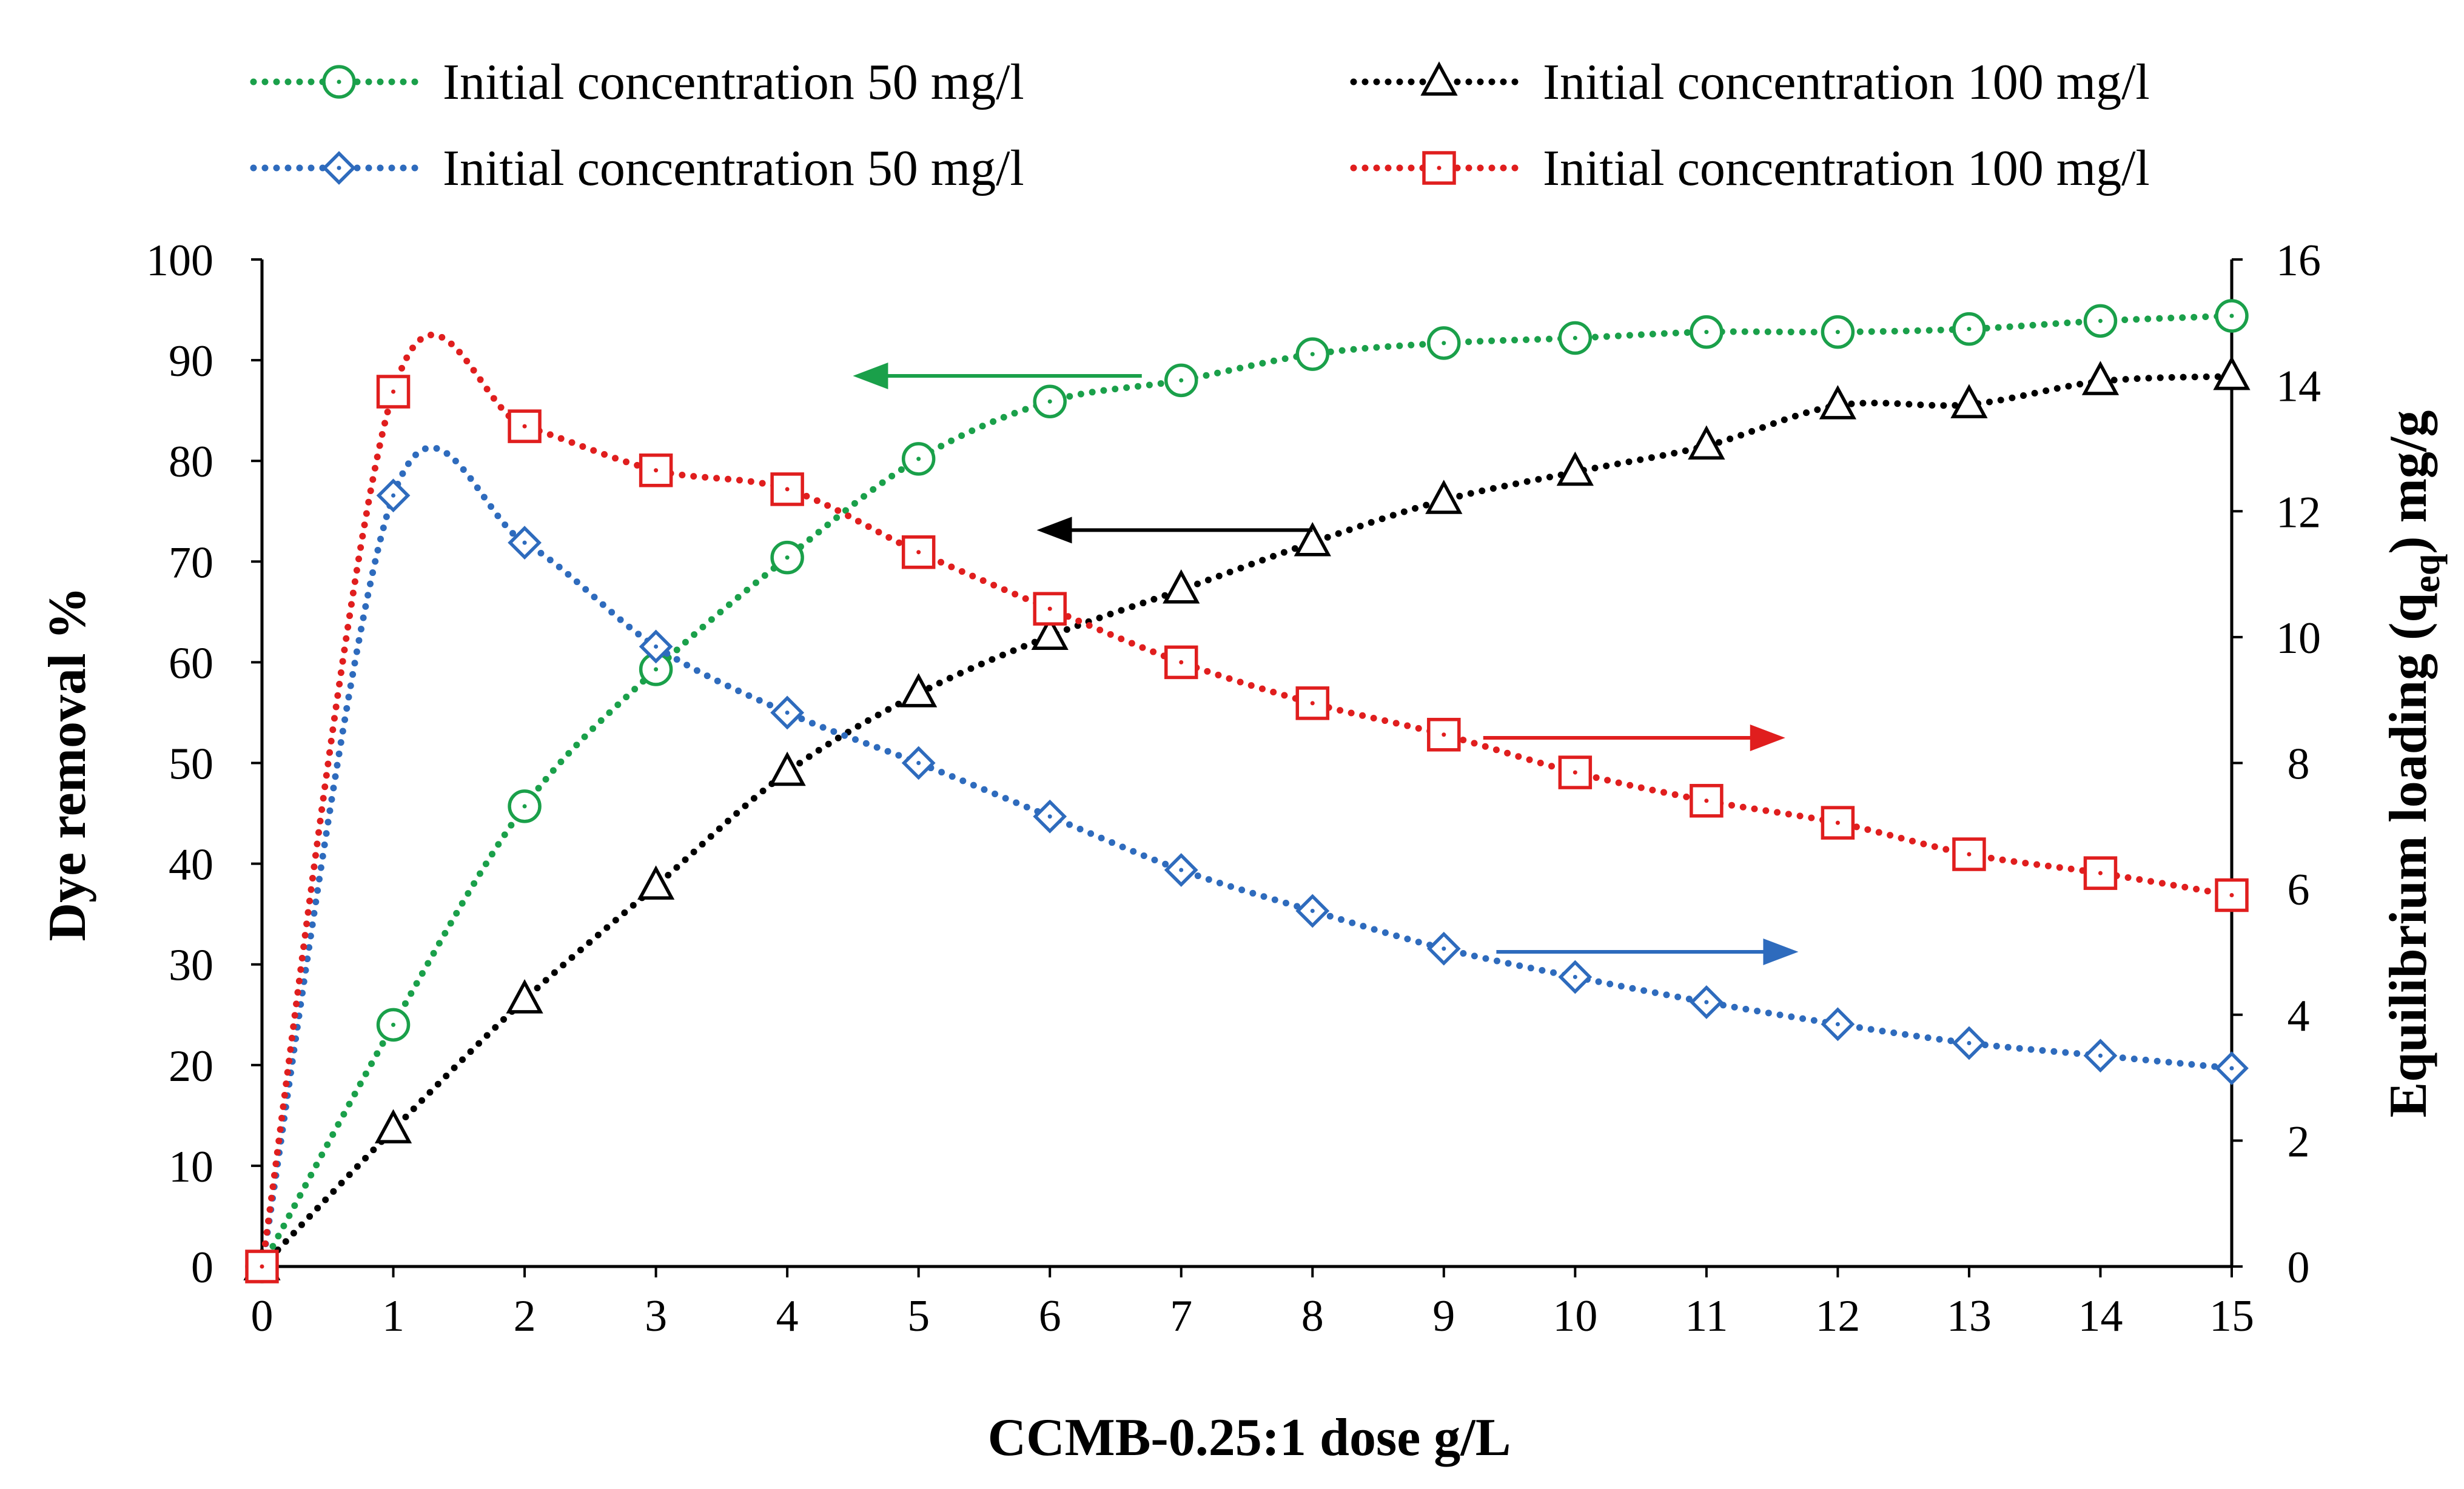 The width and height of the screenshot is (2464, 1489). I want to click on axis-arrow-right, so click(1634, 737).